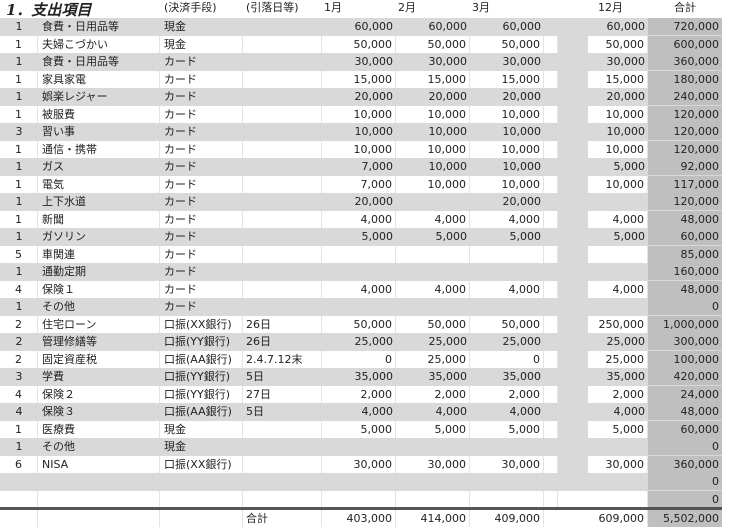 This screenshot has width=734, height=527. What do you see at coordinates (359, 44) in the screenshot?
I see `amount-jan: 50,000` at bounding box center [359, 44].